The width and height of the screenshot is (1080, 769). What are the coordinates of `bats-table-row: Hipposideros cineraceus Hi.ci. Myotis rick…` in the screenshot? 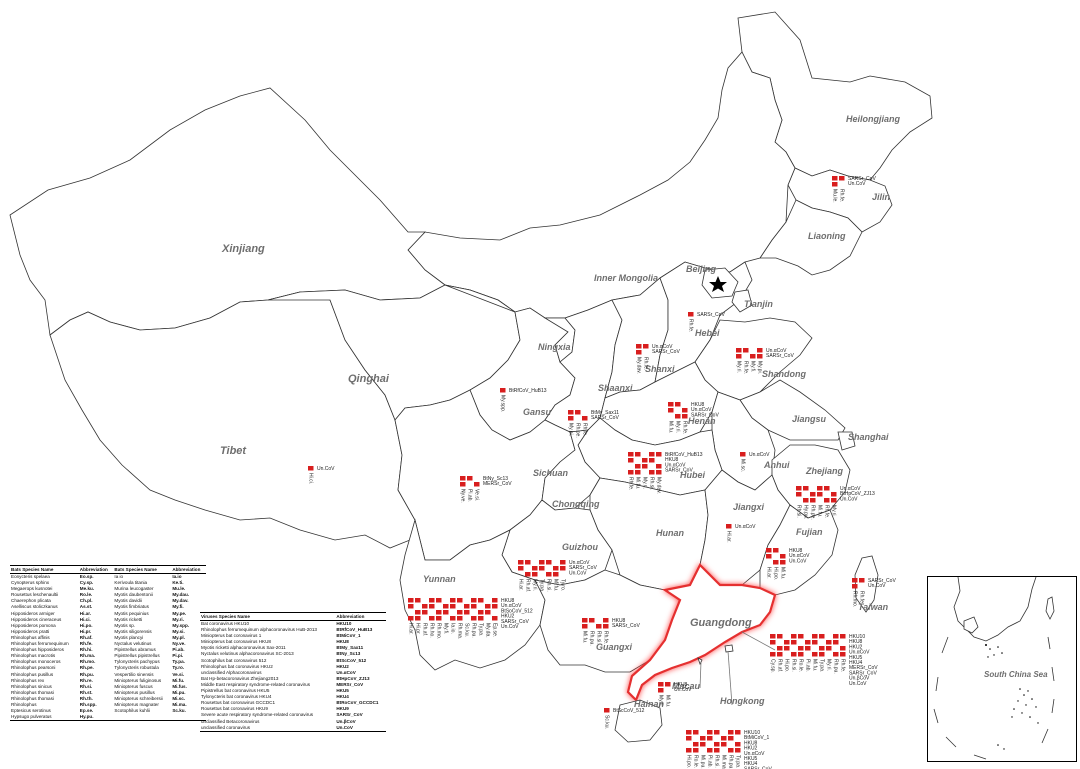 It's located at (108, 620).